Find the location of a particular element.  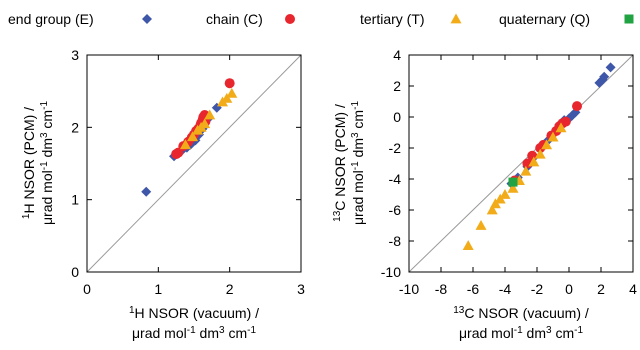

legend-item-chain: chain (C) is located at coordinates (250, 19).